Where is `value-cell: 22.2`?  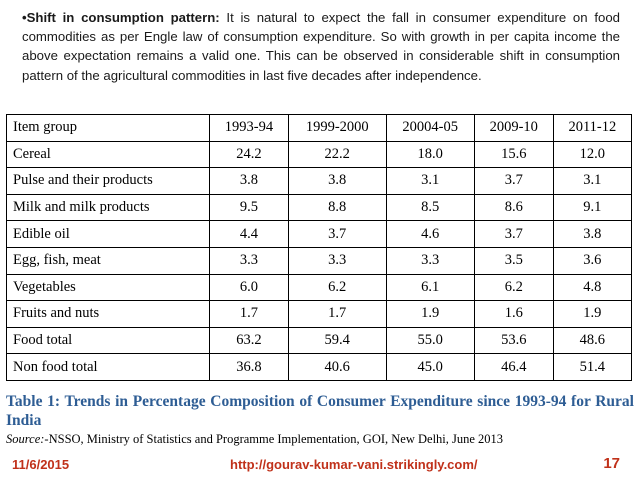
value-cell: 22.2 is located at coordinates (337, 154).